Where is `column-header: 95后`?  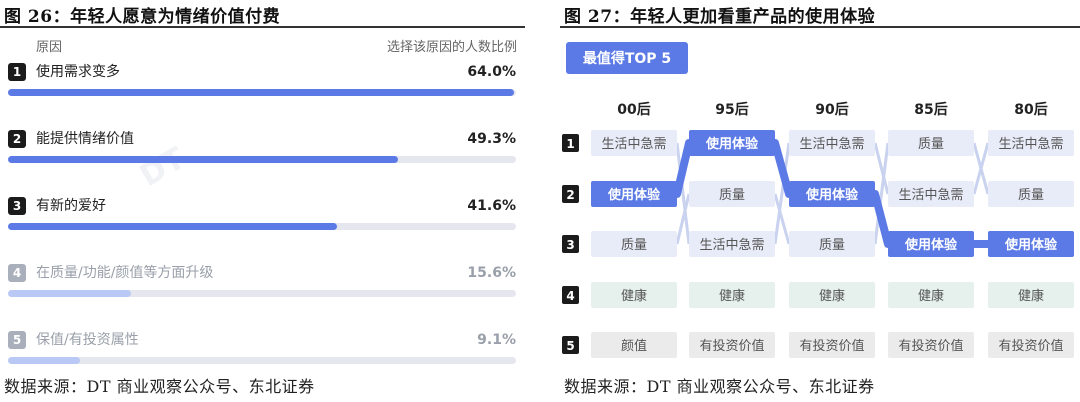
column-header: 95后 is located at coordinates (731, 109).